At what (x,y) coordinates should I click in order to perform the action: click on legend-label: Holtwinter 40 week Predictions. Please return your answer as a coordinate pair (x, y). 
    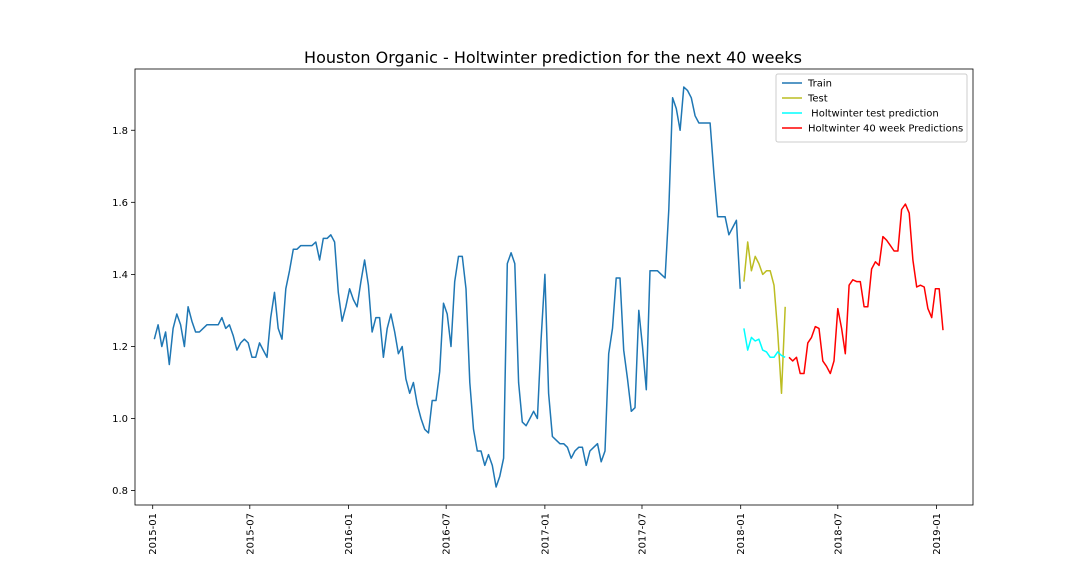
    Looking at the image, I should click on (885, 129).